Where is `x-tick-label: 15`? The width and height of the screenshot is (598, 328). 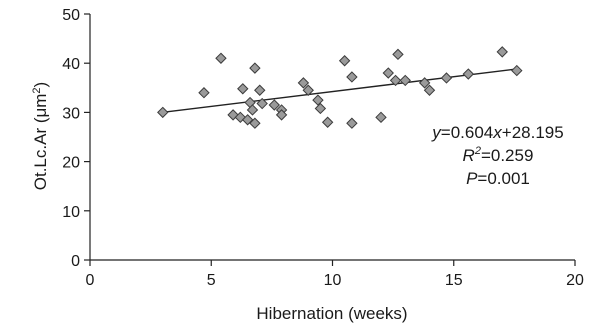 x-tick-label: 15 is located at coordinates (454, 280).